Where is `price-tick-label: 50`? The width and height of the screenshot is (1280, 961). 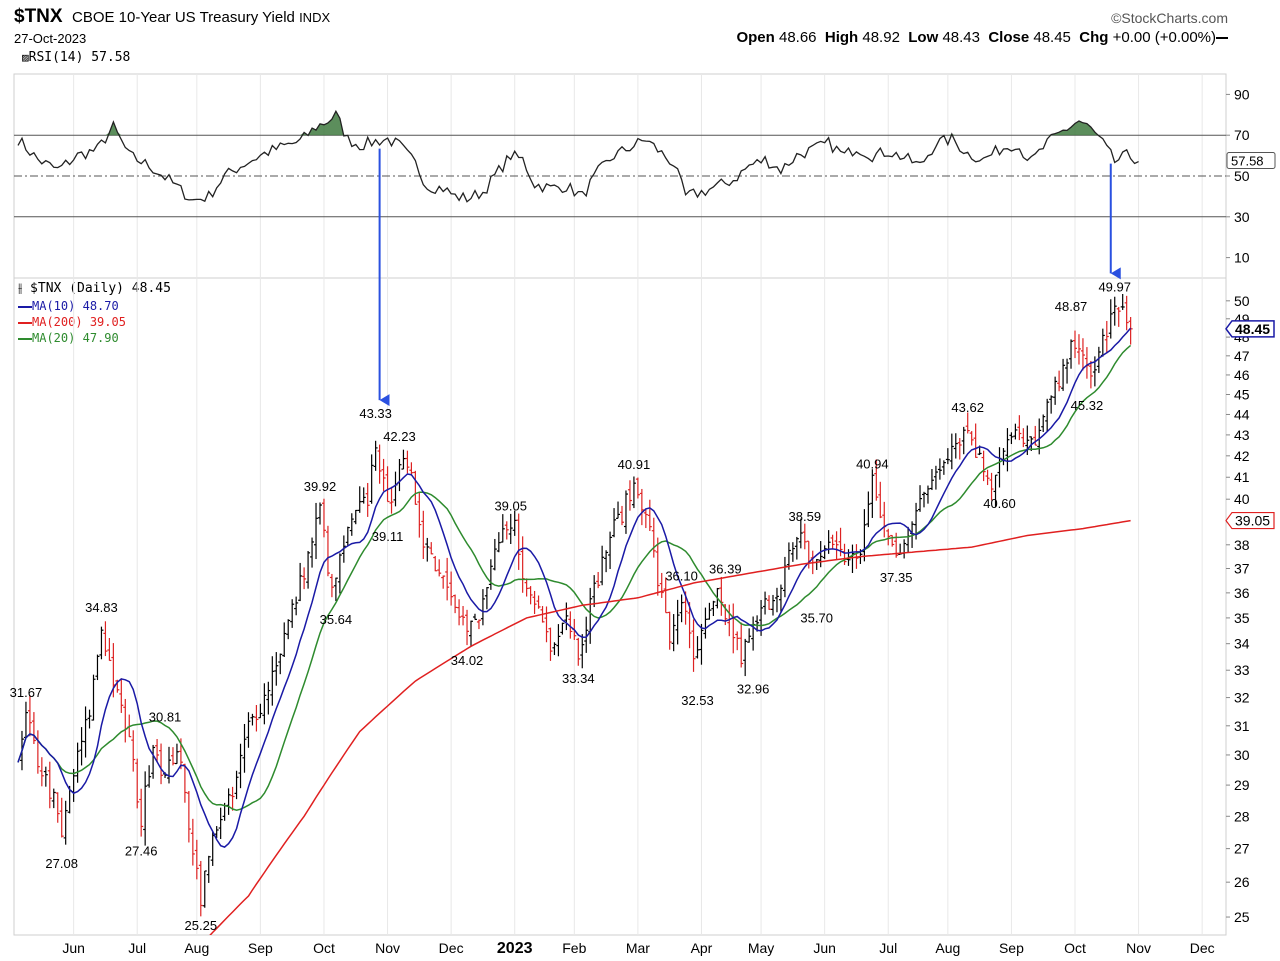 price-tick-label: 50 is located at coordinates (1242, 301).